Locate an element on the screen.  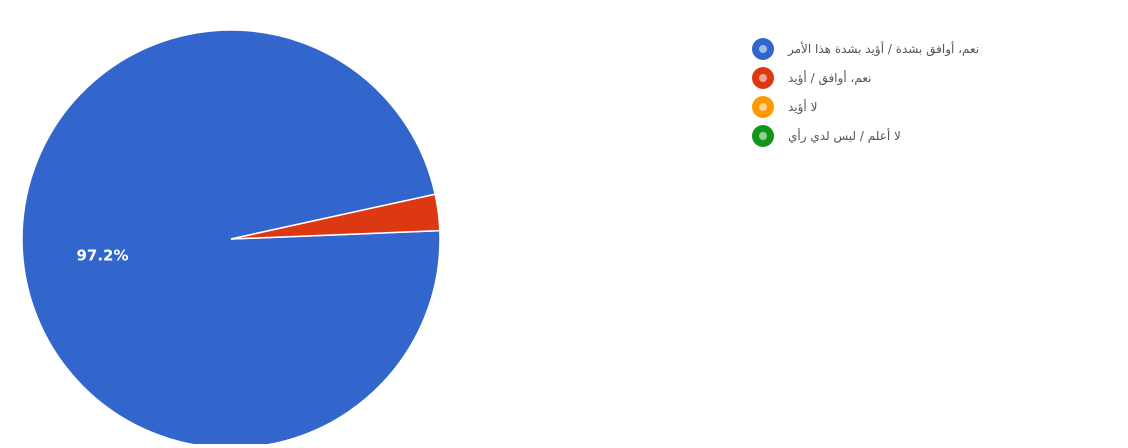
legend-item-1: نعم، أوافق / أؤيد is located at coordinates (940, 77).